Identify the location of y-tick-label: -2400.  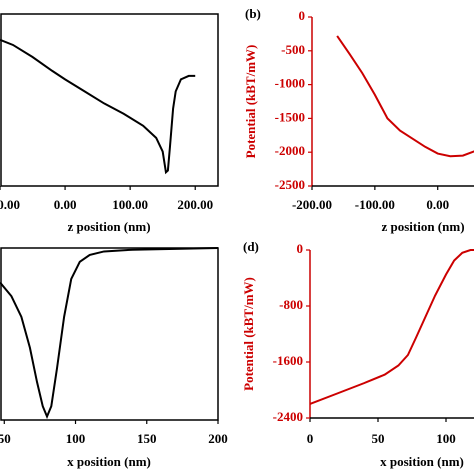
(288, 416).